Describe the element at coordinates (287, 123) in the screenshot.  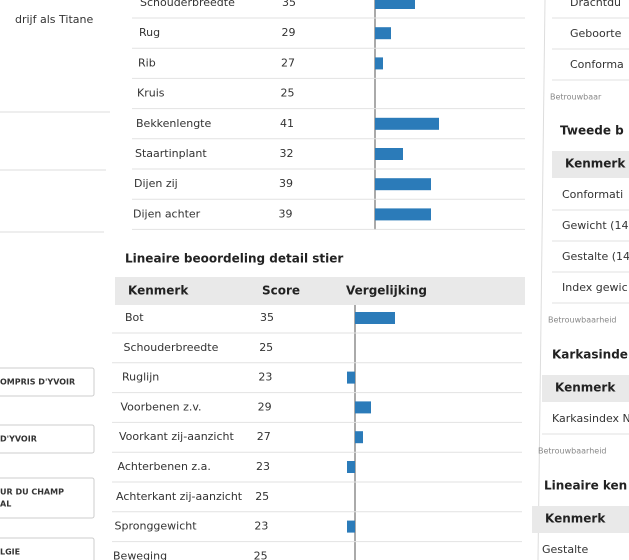
I see `row-score: 41` at that location.